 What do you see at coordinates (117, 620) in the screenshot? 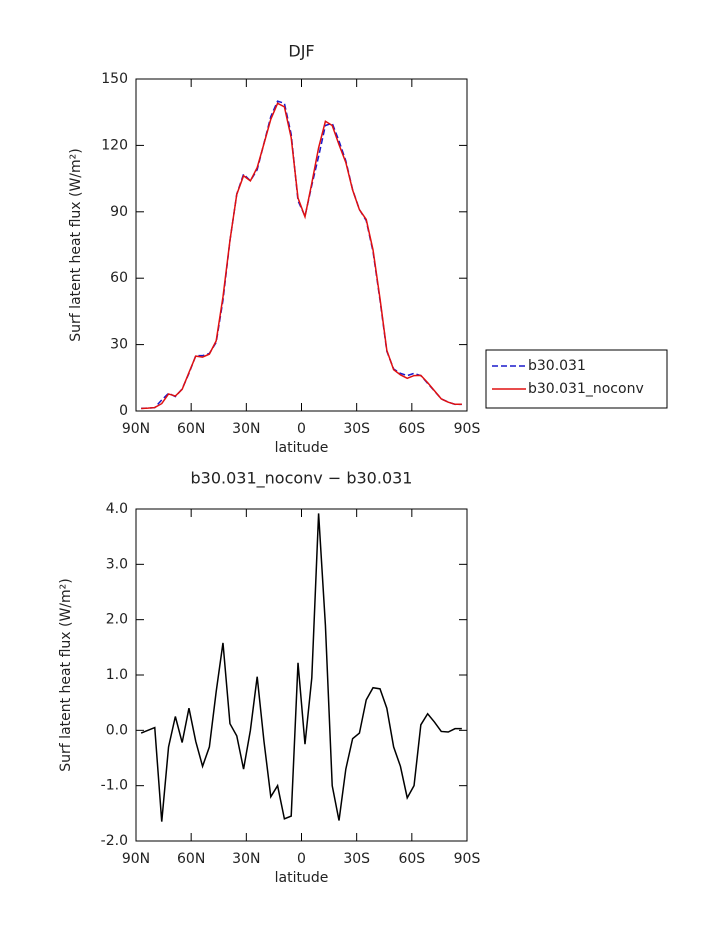
I see `y-tick-label: 2.0` at bounding box center [117, 620].